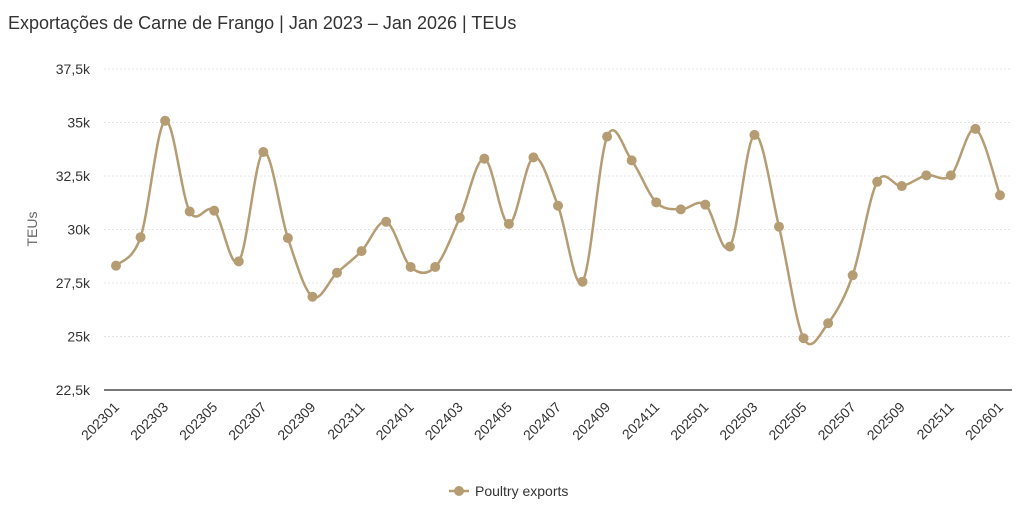  Describe the element at coordinates (886, 421) in the screenshot. I see `x-tick-label: 202509` at that location.